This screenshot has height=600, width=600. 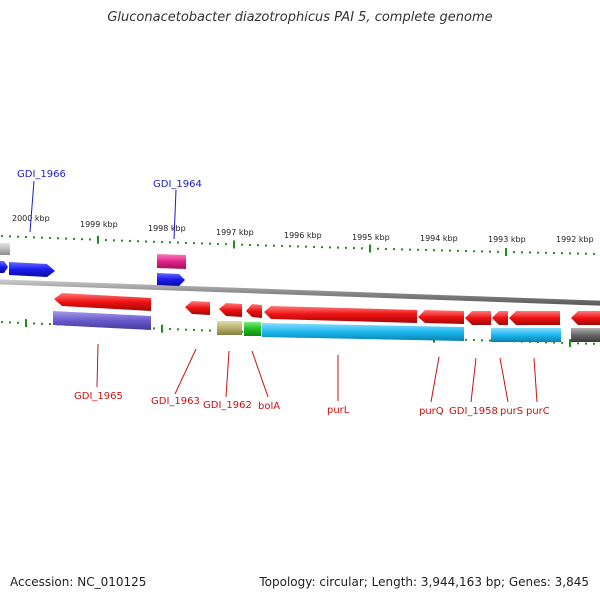 What do you see at coordinates (252, 329) in the screenshot?
I see `feature-green` at bounding box center [252, 329].